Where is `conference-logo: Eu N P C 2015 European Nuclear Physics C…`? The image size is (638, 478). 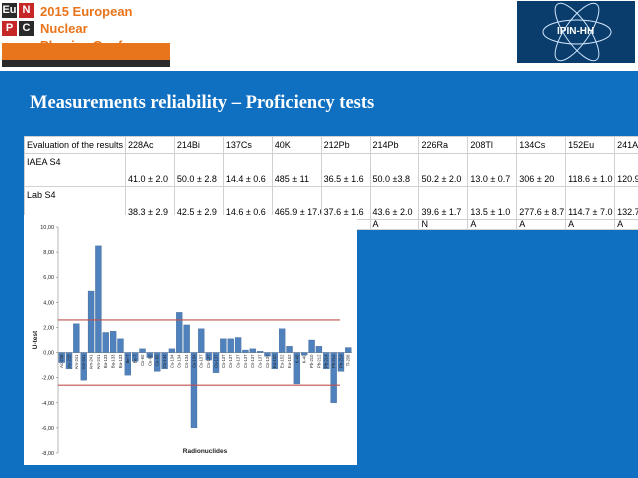
conference-logo: Eu N P C 2015 European Nuclear Physics C… is located at coordinates (86, 34).